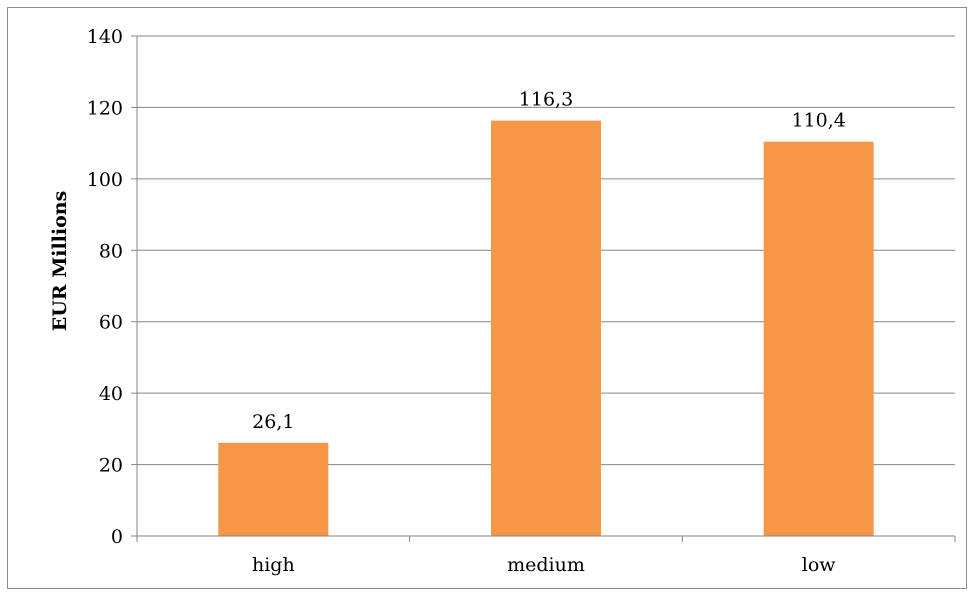 The height and width of the screenshot is (594, 976). What do you see at coordinates (60, 261) in the screenshot?
I see `y-axis-title: EUR Millions` at bounding box center [60, 261].